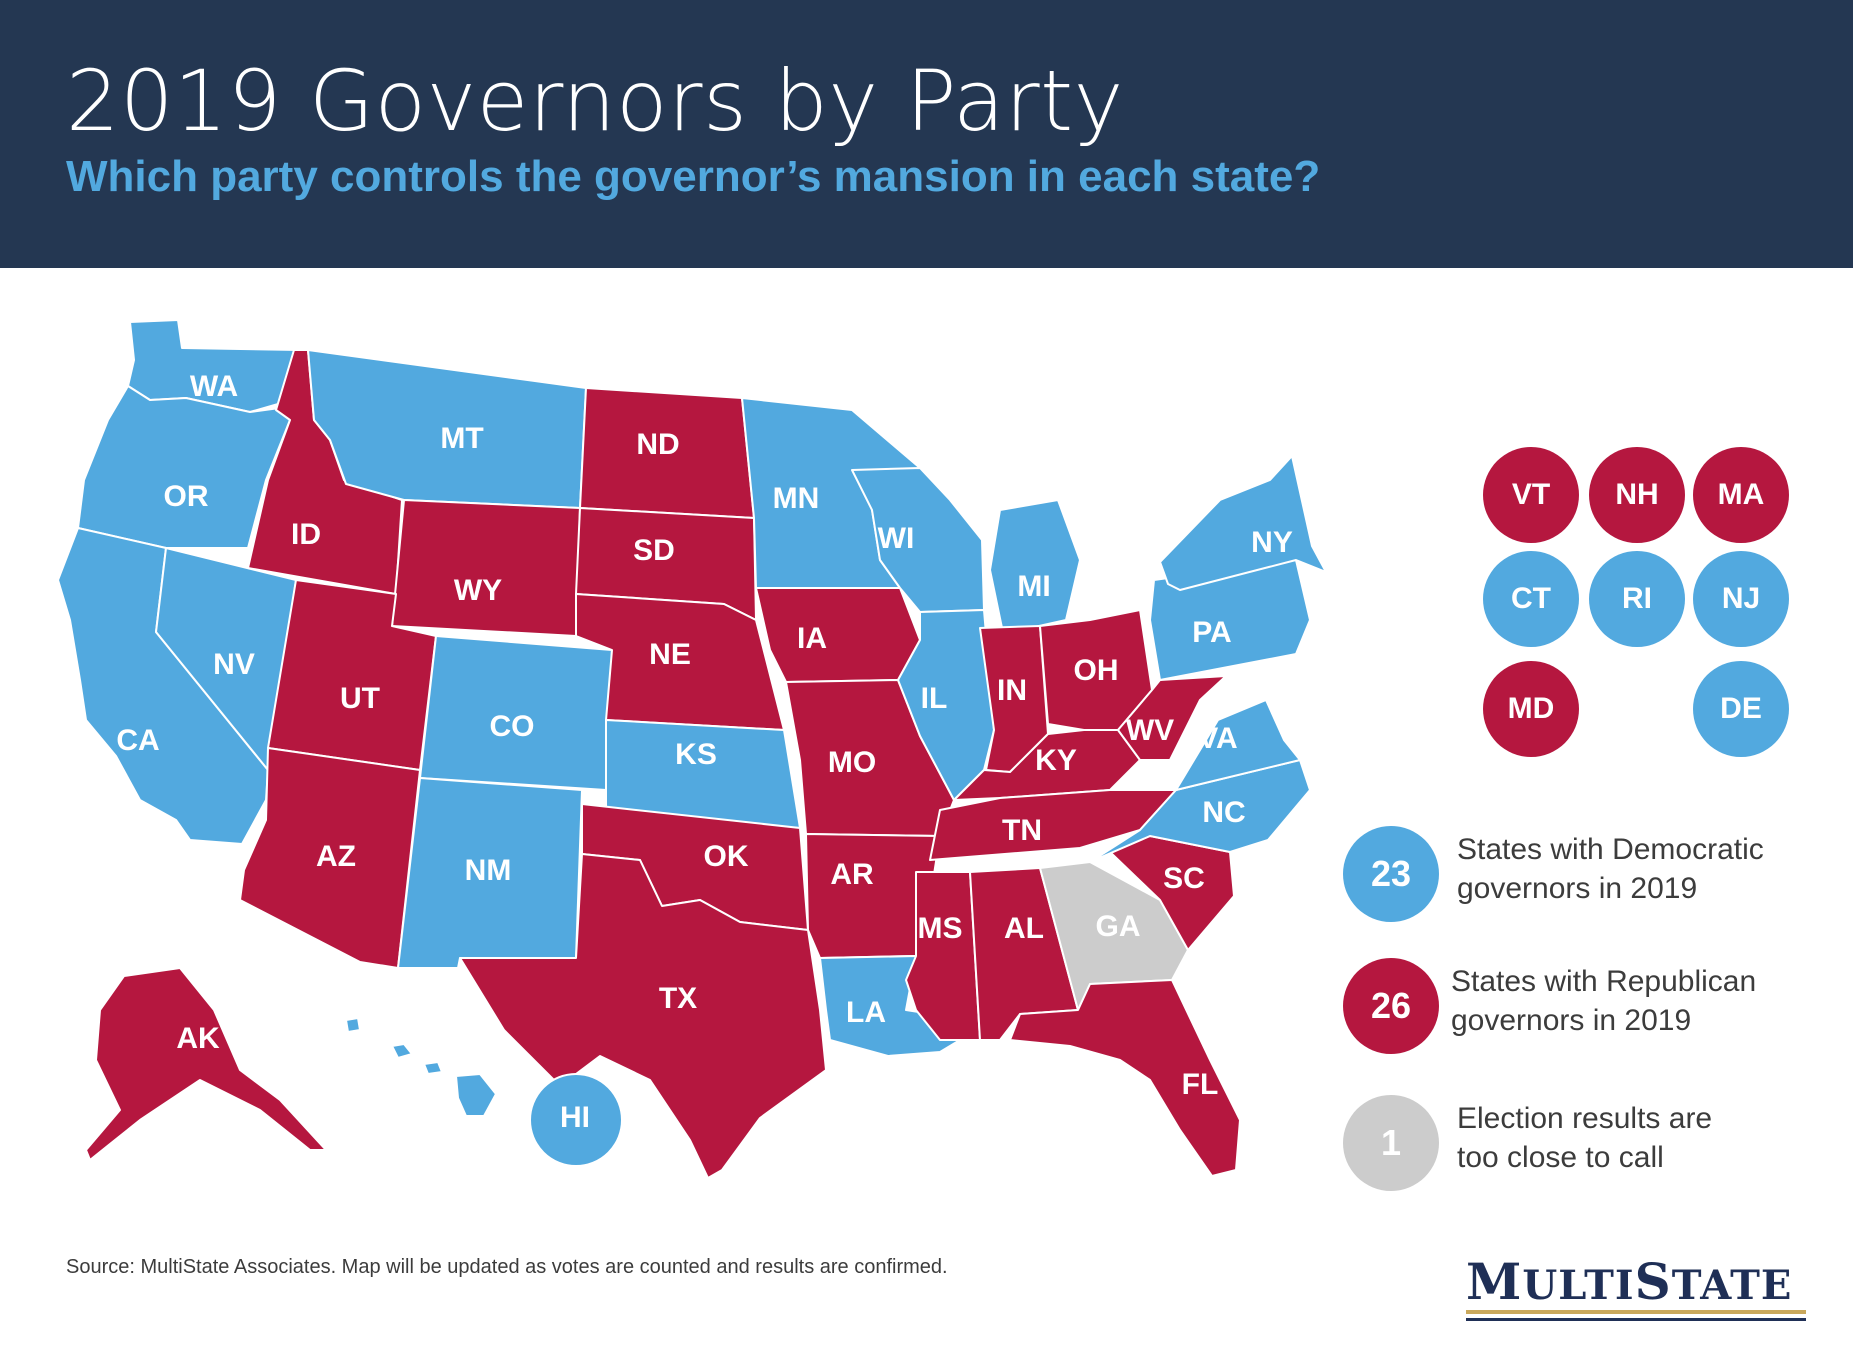  What do you see at coordinates (1184, 878) in the screenshot?
I see `state-label-sc: SC` at bounding box center [1184, 878].